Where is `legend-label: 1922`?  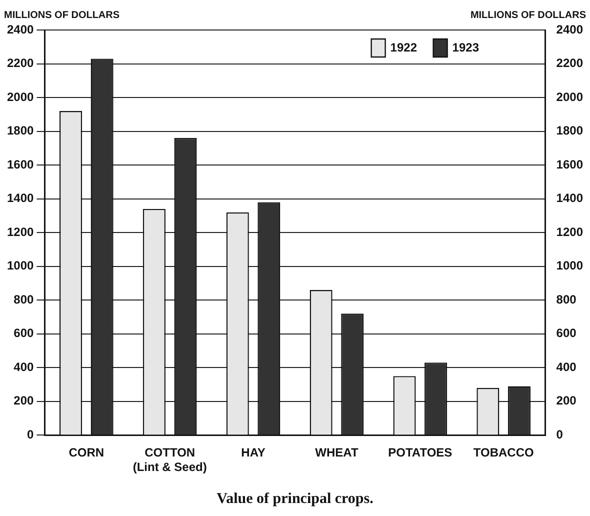
legend-label: 1922 is located at coordinates (404, 47).